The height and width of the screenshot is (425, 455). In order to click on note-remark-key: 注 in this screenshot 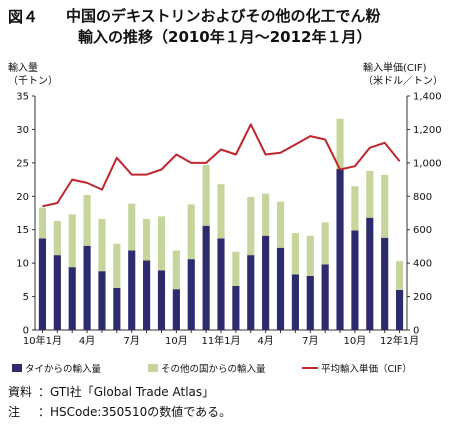, I will do `click(14, 412)`.